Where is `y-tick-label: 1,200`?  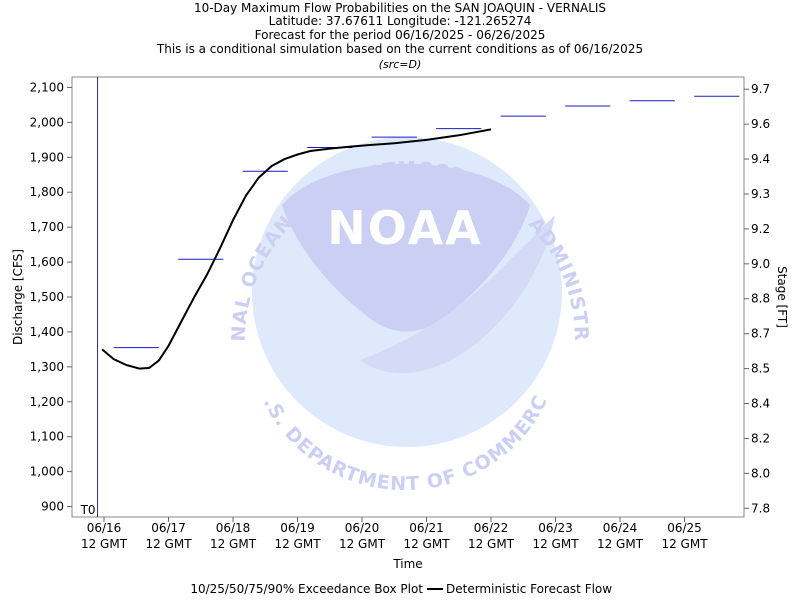
y-tick-label: 1,200 is located at coordinates (47, 402).